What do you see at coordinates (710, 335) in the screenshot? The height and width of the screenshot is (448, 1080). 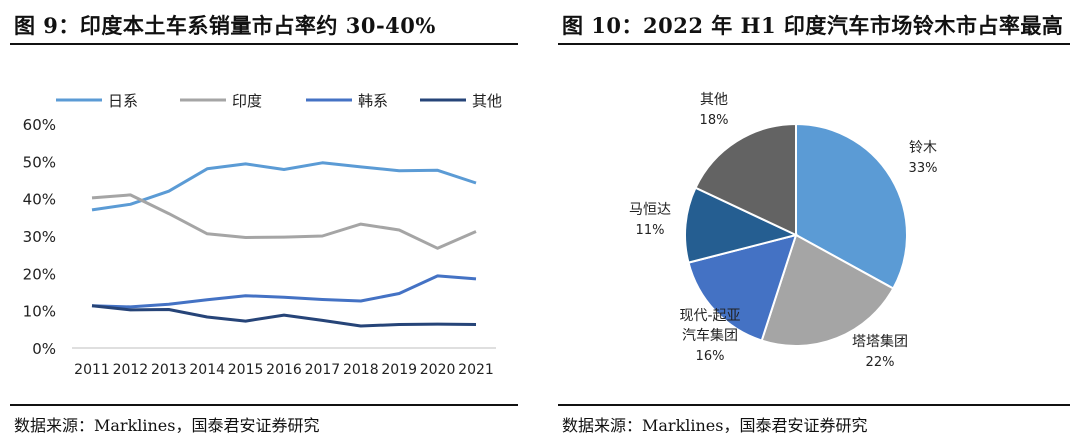 I see `slice-name-label: 汽车集团` at bounding box center [710, 335].